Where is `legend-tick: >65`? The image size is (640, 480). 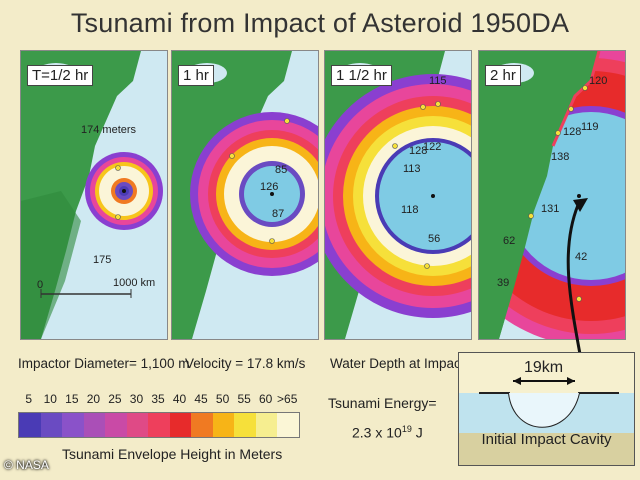
legend-tick: >65 is located at coordinates (287, 399).